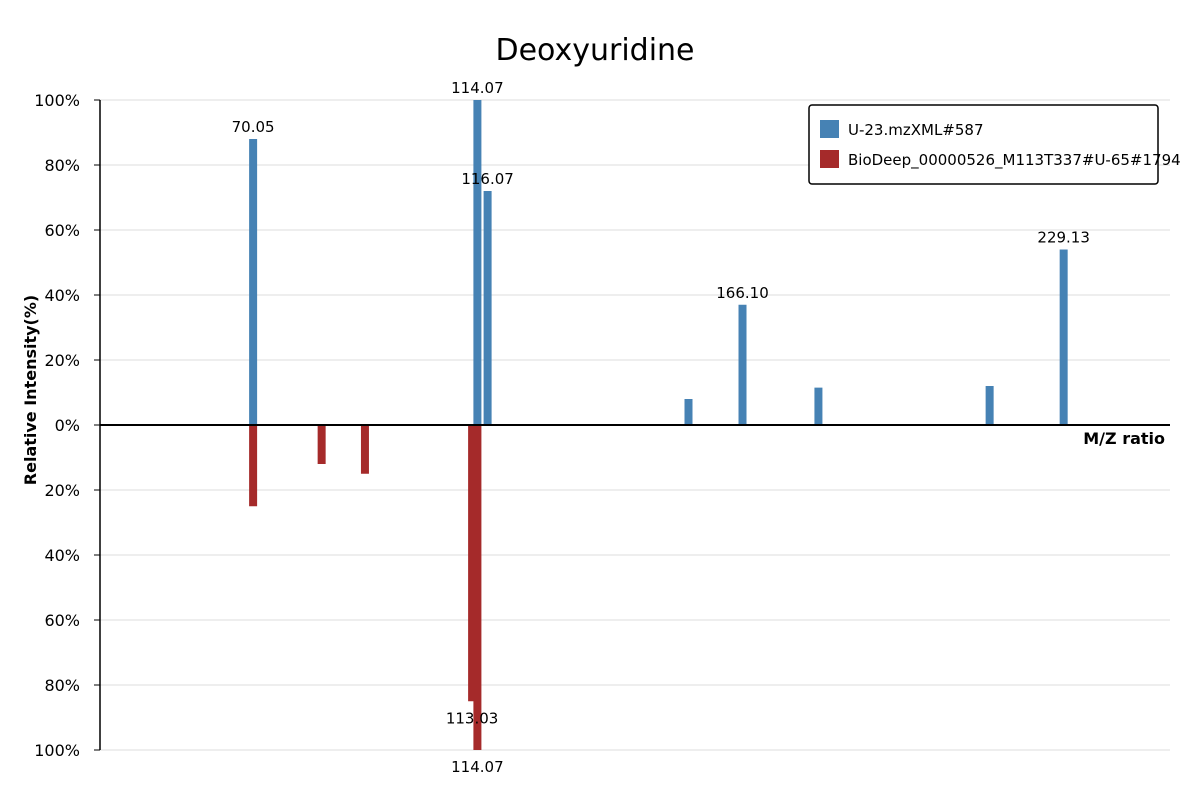 The image size is (1200, 800). Describe the element at coordinates (487, 179) in the screenshot. I see `bar-label-s1-2: 116.07` at that location.